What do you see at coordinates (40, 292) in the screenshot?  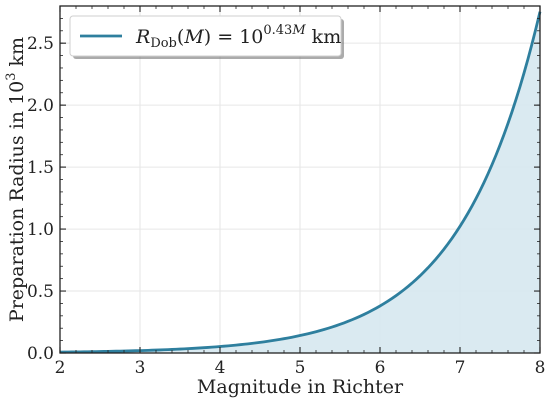 I see `y-tick-label: 0.5` at bounding box center [40, 292].